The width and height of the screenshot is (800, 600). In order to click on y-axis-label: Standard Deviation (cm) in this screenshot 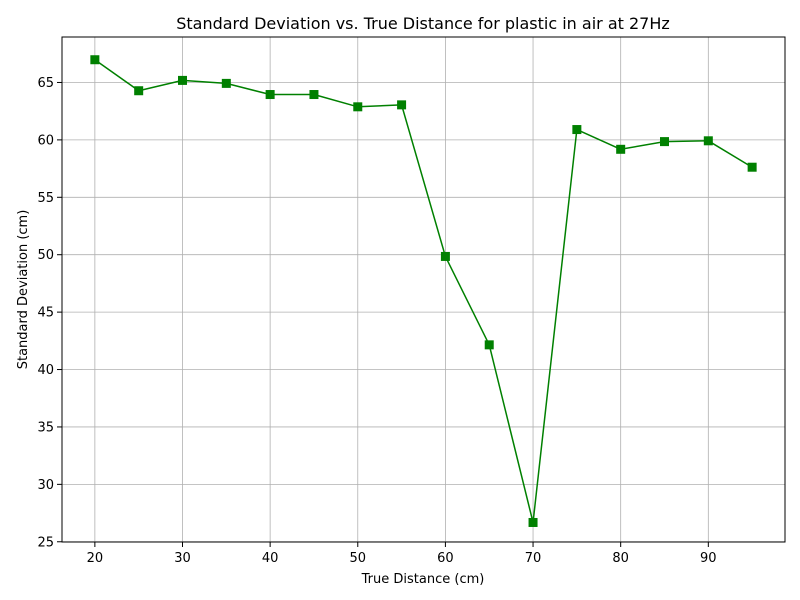, I will do `click(23, 290)`.